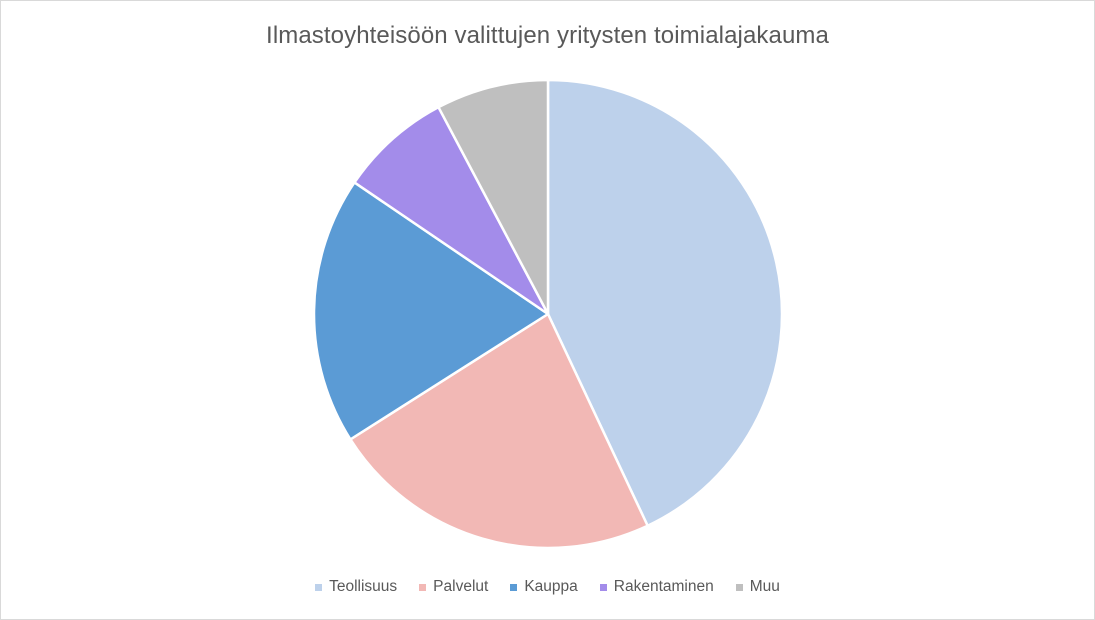  I want to click on legend-item-rakentaminen: Rakentaminen, so click(656, 587).